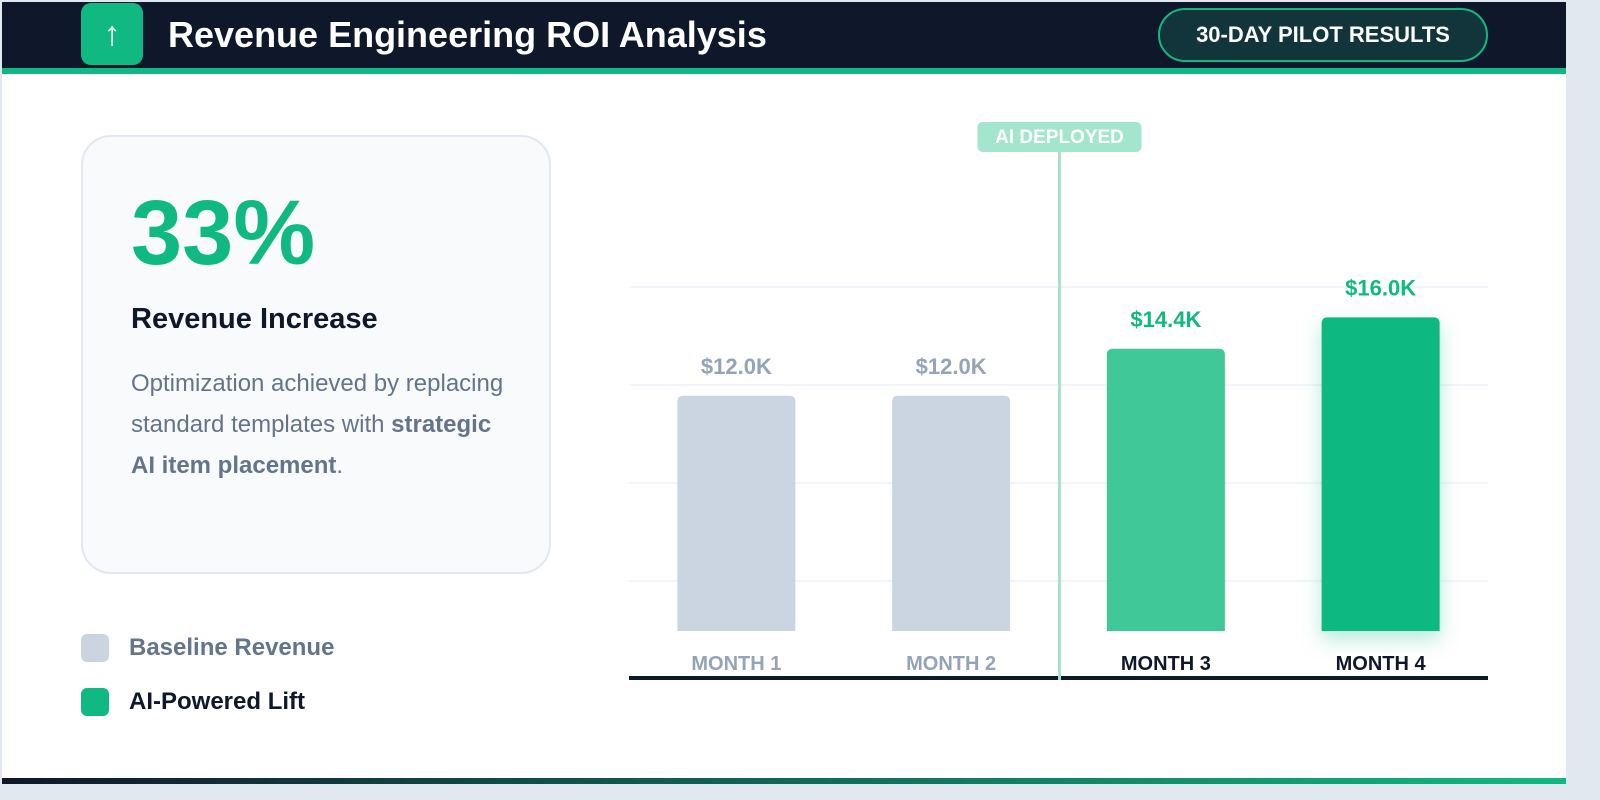 Image resolution: width=1600 pixels, height=800 pixels. What do you see at coordinates (467, 34) in the screenshot?
I see `page-title: Revenue Engineering ROI Analysis` at bounding box center [467, 34].